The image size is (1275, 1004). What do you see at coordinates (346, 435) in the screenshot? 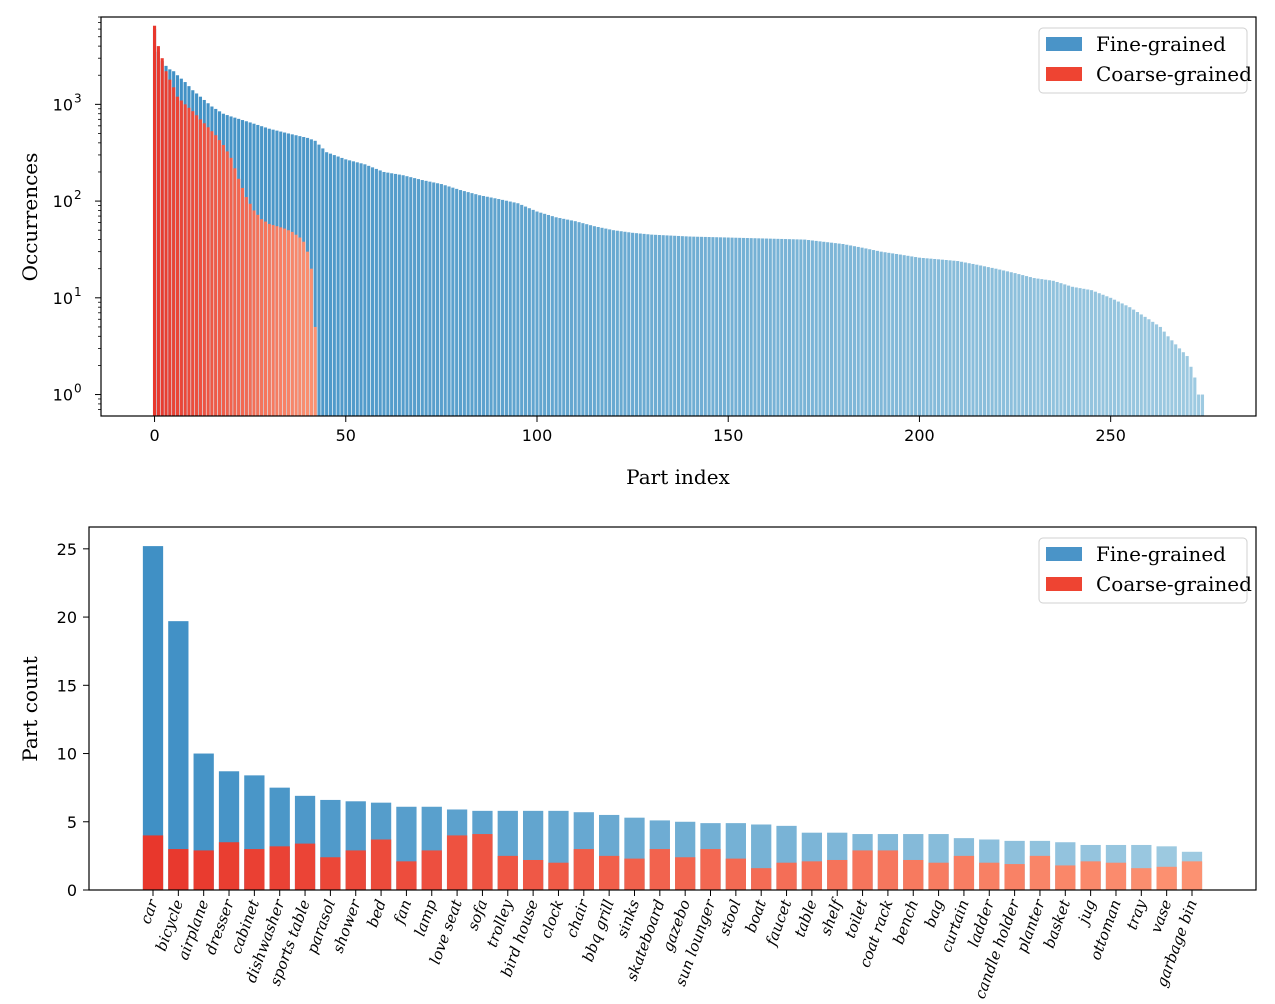
I see `x-tick-label: 50` at bounding box center [346, 435].